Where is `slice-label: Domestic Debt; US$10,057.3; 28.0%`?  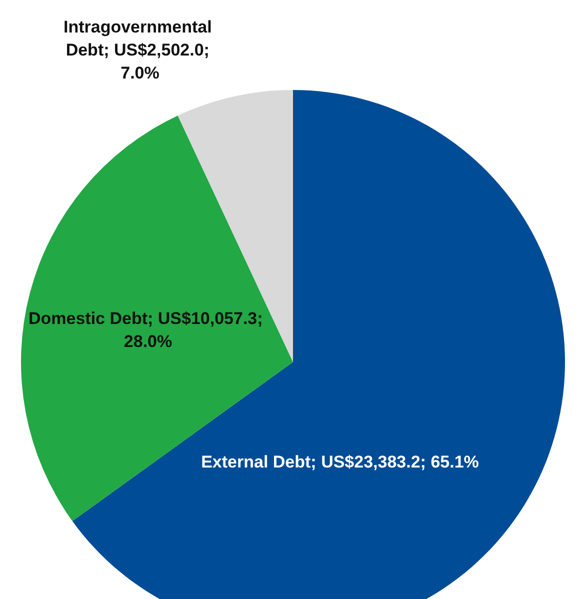
slice-label: Domestic Debt; US$10,057.3; 28.0% is located at coordinates (148, 330).